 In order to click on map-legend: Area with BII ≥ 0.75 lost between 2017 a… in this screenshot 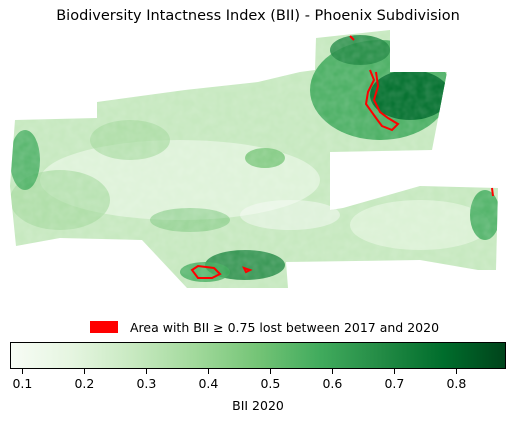, I will do `click(264, 327)`.